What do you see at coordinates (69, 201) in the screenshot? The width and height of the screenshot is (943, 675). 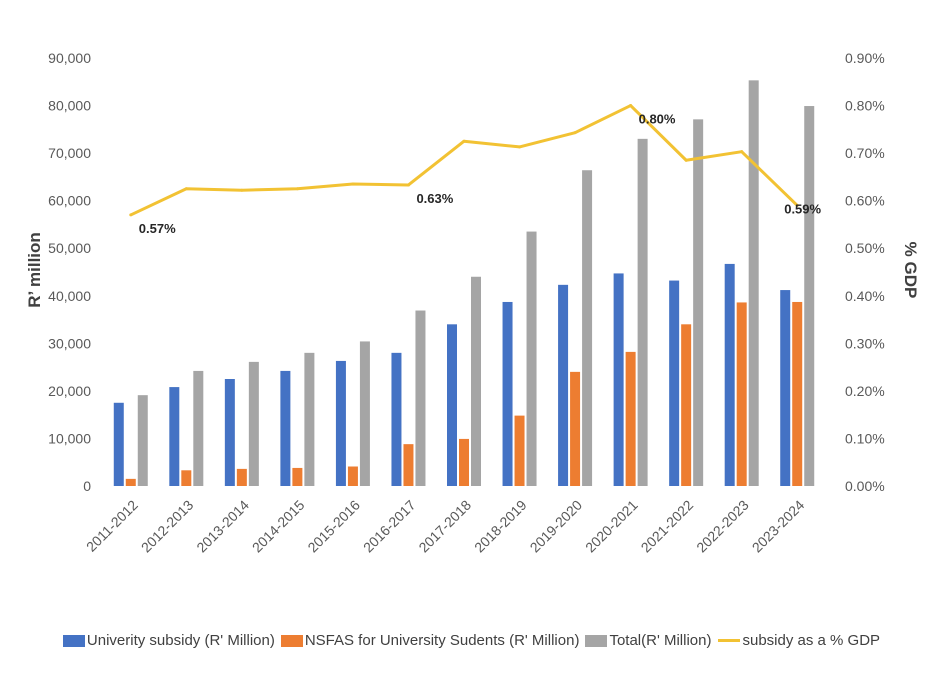 I see `y-tick-label: 60,000` at bounding box center [69, 201].